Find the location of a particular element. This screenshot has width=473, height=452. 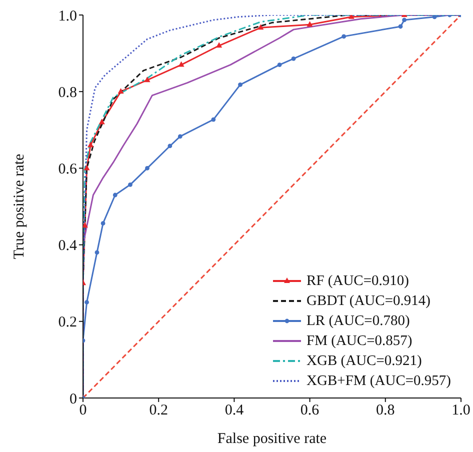

x-tick-label: 0.2 is located at coordinates (158, 410).